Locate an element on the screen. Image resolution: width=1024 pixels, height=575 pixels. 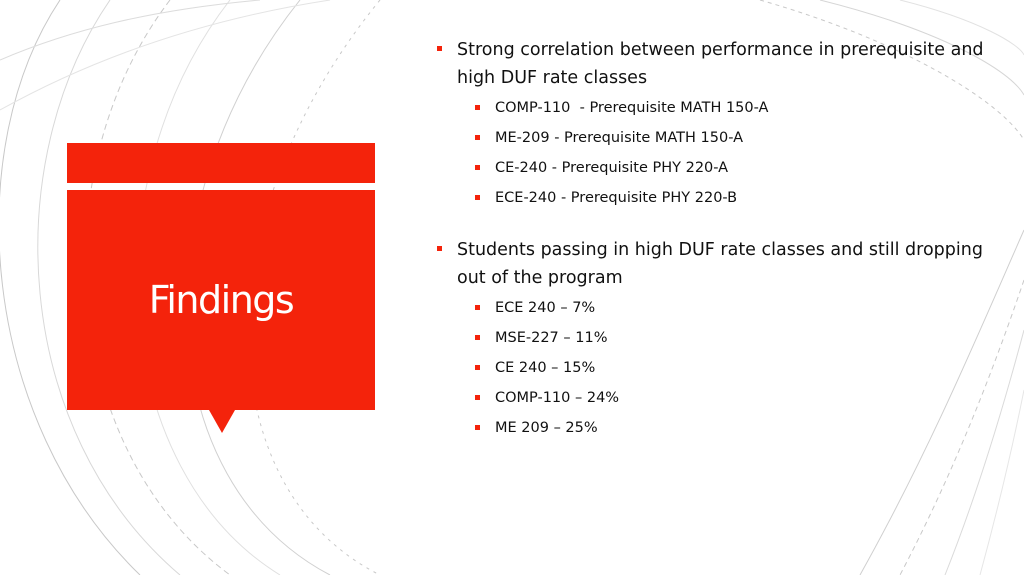
title-callout-box: Findings is located at coordinates (221, 300).